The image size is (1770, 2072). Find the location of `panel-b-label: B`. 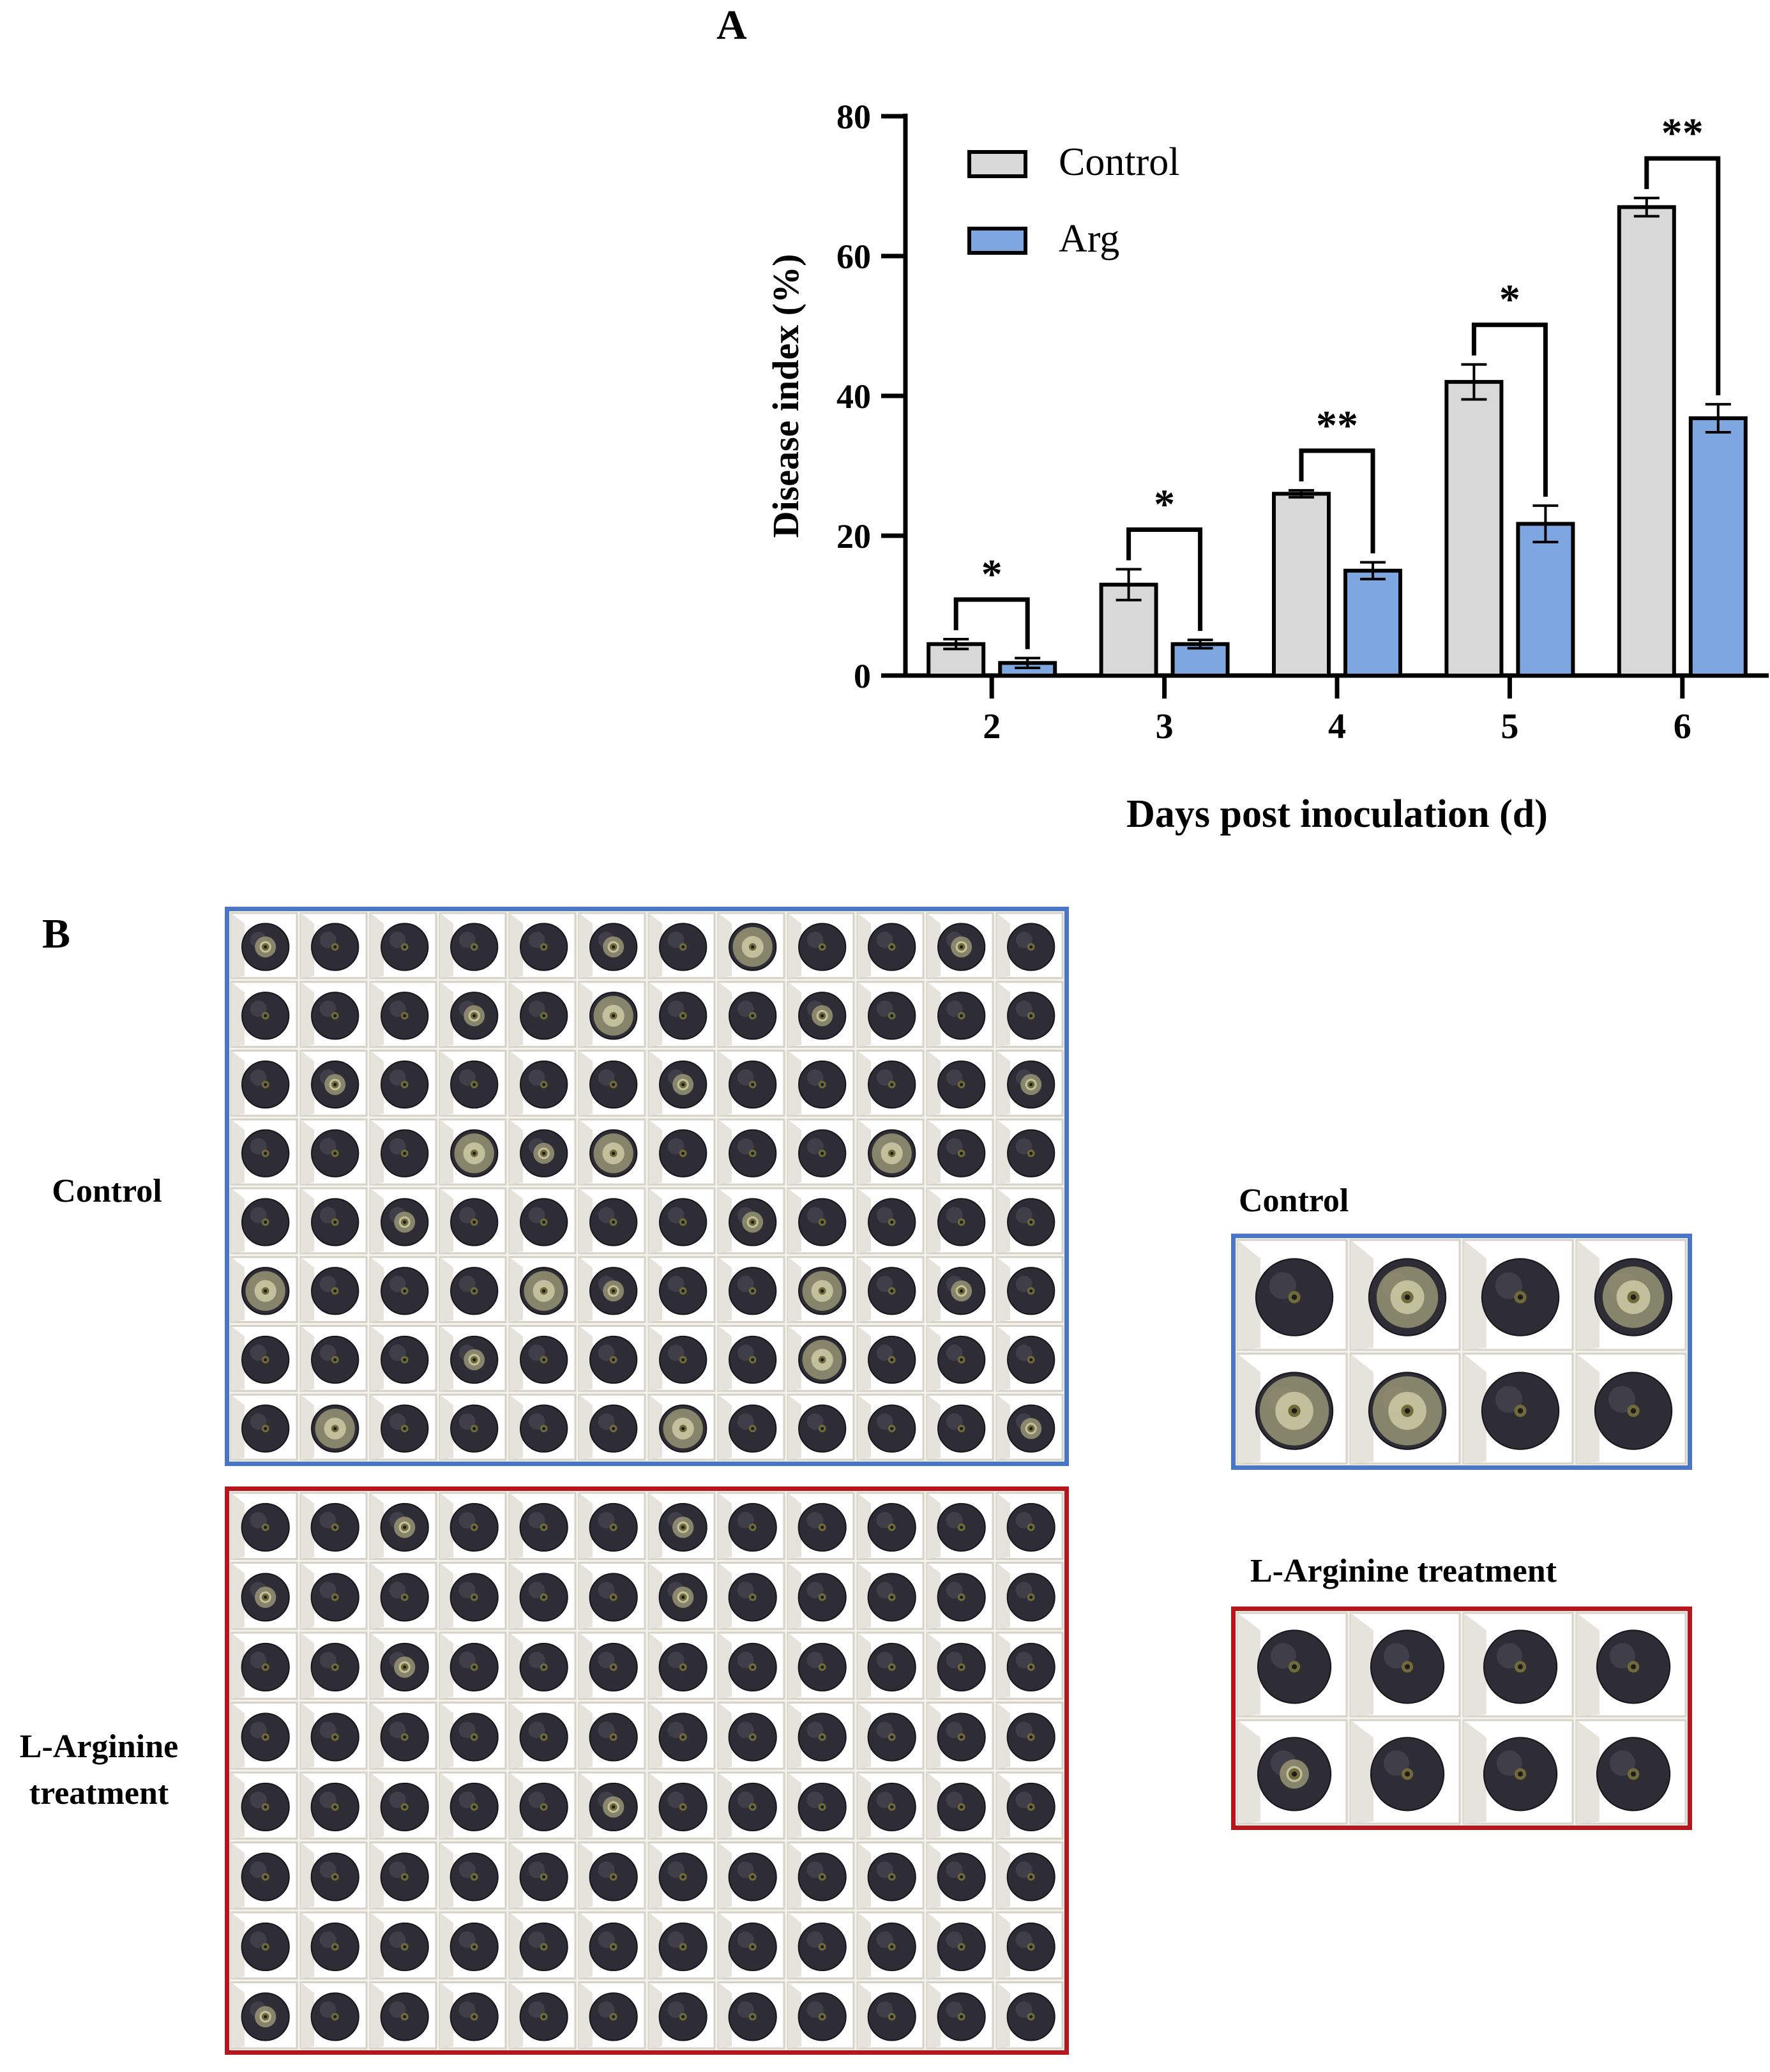

panel-b-label: B is located at coordinates (56, 934).